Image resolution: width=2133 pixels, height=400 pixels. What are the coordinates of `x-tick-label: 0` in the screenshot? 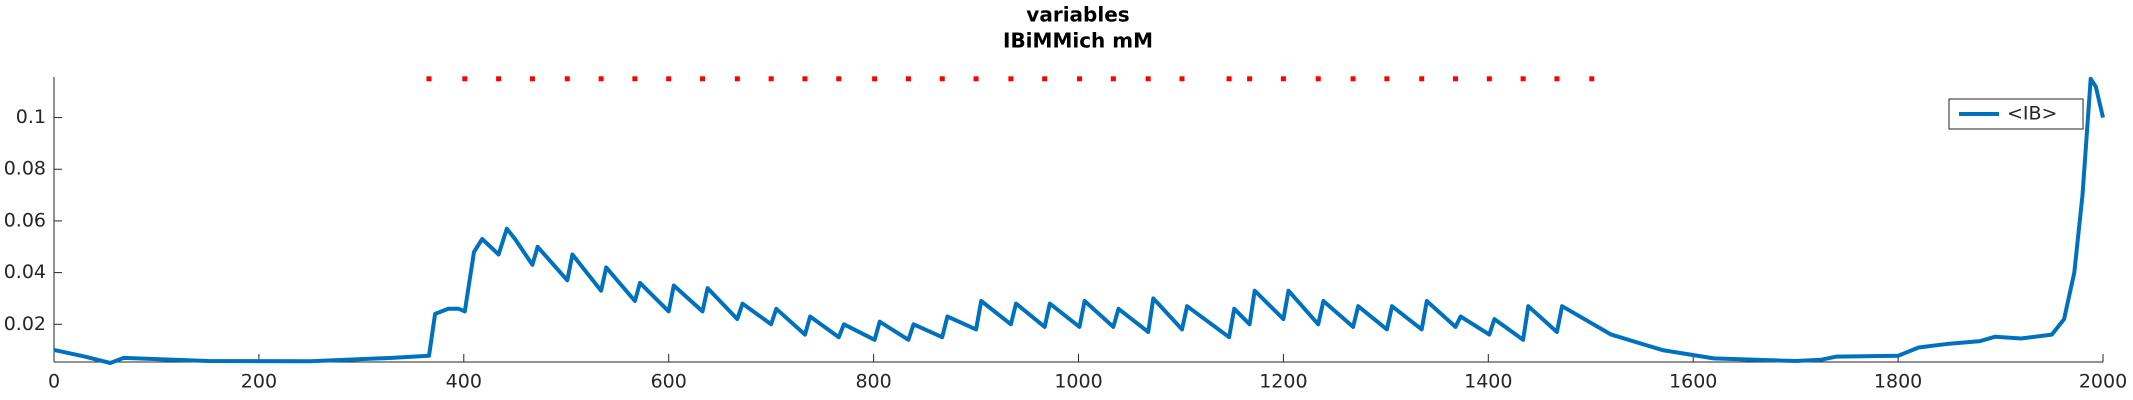 It's located at (54, 382).